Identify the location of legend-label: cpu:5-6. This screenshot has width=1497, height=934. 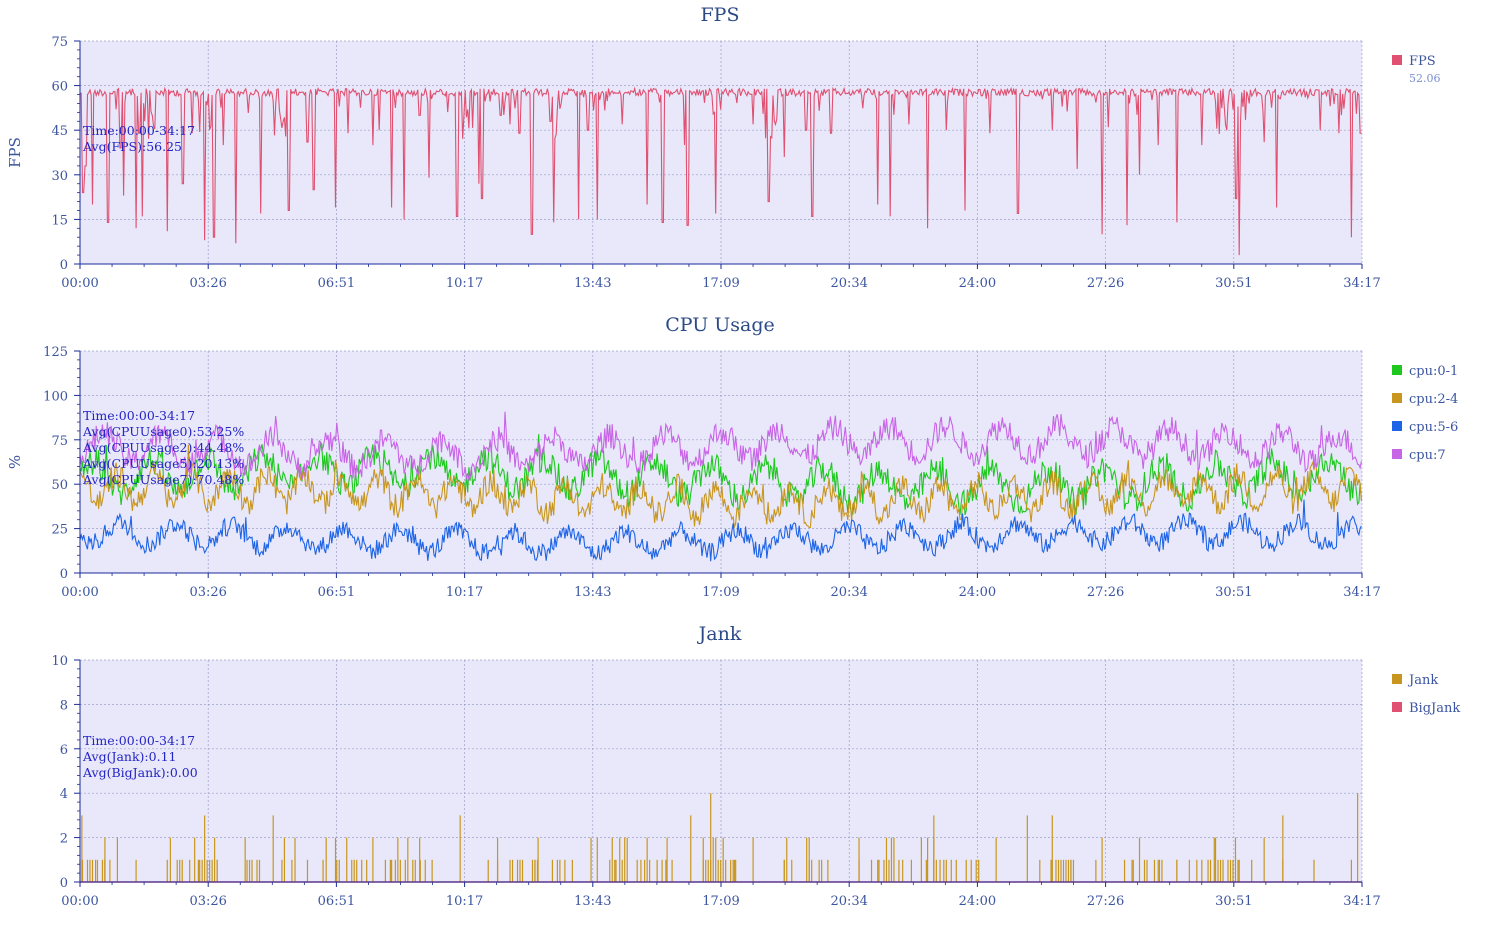
(1433, 427).